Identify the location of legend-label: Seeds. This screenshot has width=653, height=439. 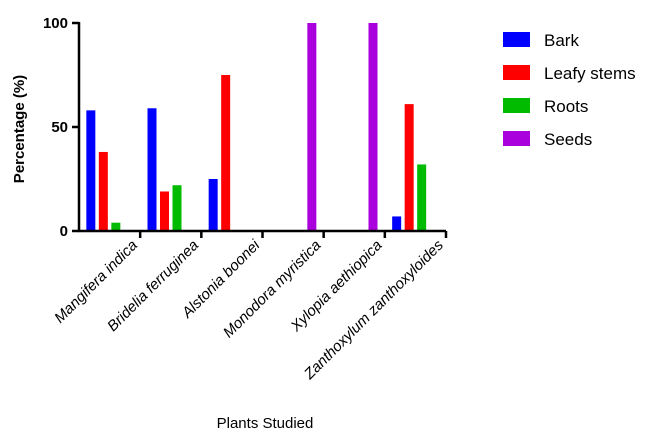
(568, 139).